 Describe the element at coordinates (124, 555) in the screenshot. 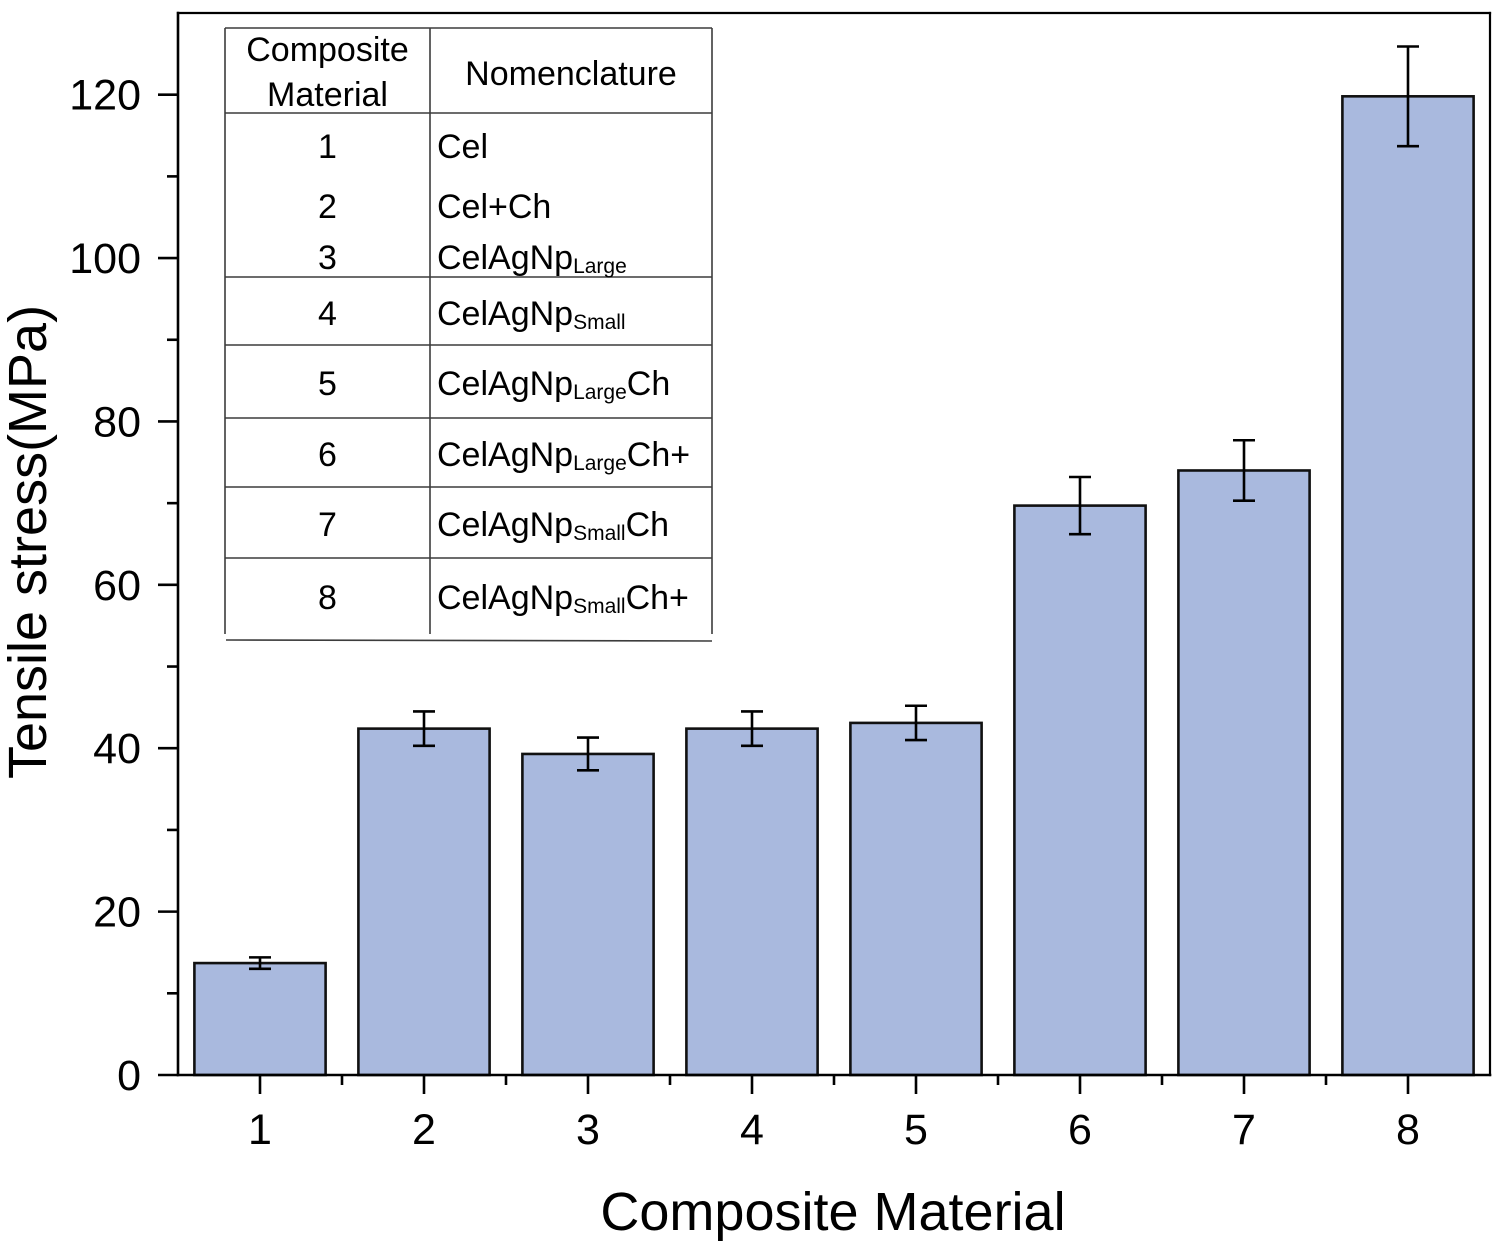

I see `y-axis: 0 20 40 60 80 100 120` at that location.